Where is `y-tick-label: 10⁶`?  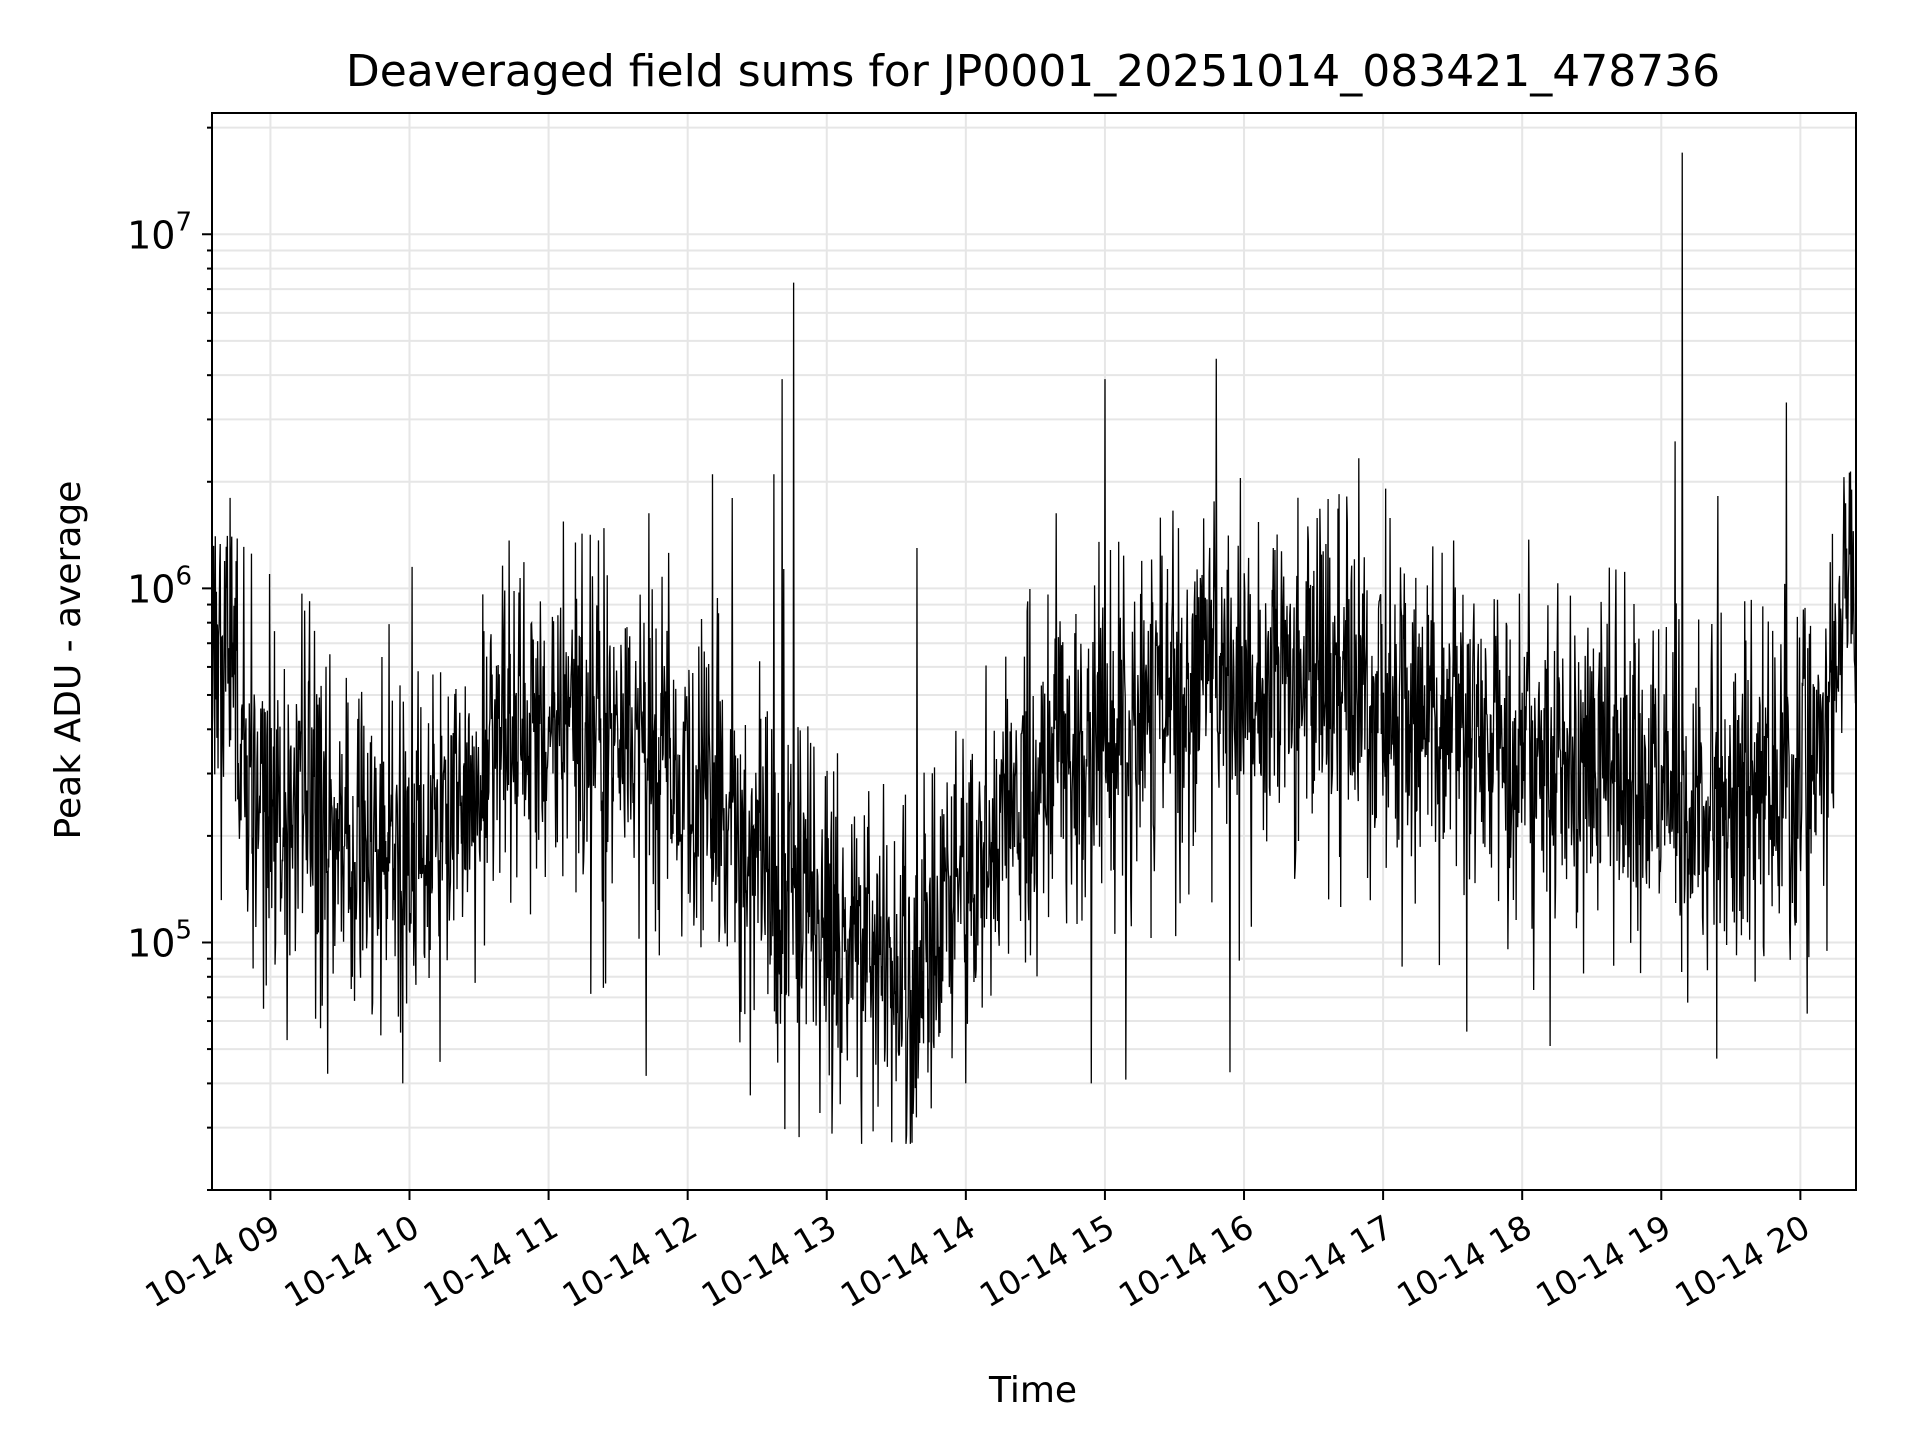 y-tick-label: 10⁶ is located at coordinates (159, 586).